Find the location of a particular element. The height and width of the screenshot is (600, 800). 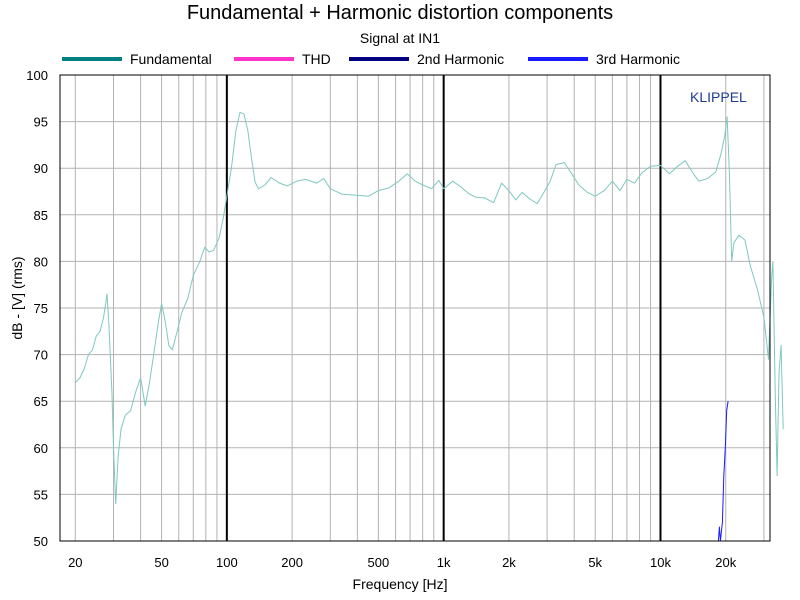

legend-label-2nd-harmonic: 2nd Harmonic is located at coordinates (461, 59).